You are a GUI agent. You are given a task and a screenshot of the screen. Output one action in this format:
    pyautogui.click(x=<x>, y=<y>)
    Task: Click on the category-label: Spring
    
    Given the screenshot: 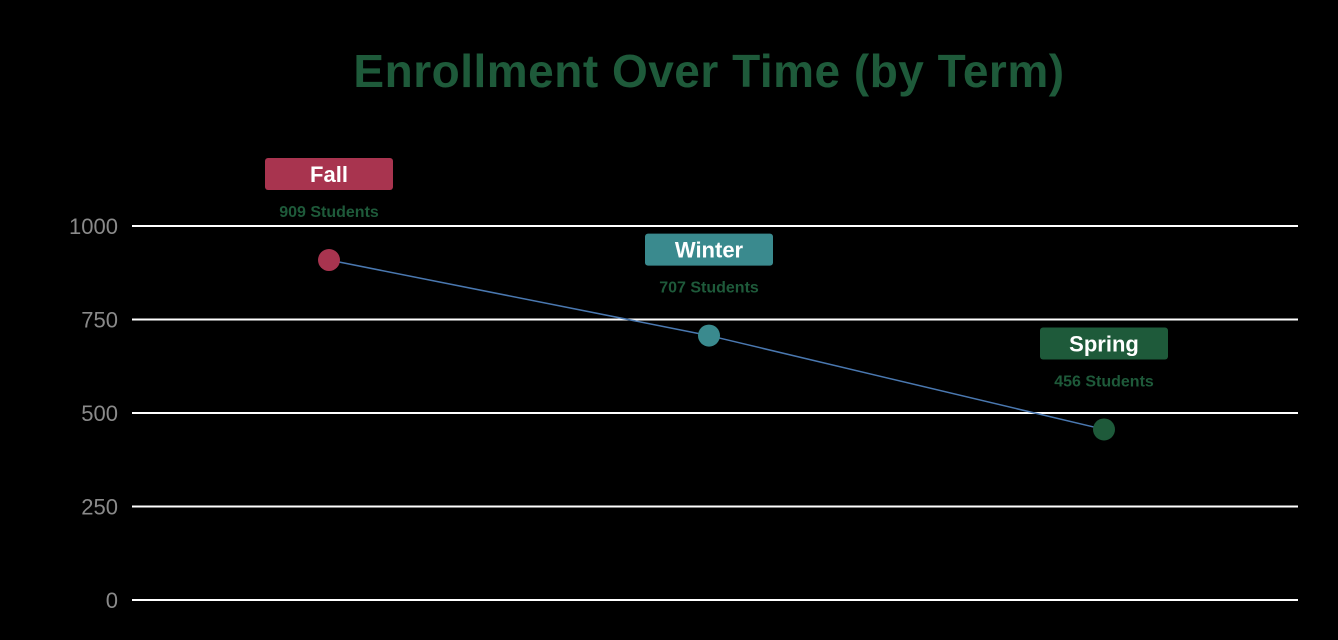 What is the action you would take?
    pyautogui.click(x=1104, y=343)
    